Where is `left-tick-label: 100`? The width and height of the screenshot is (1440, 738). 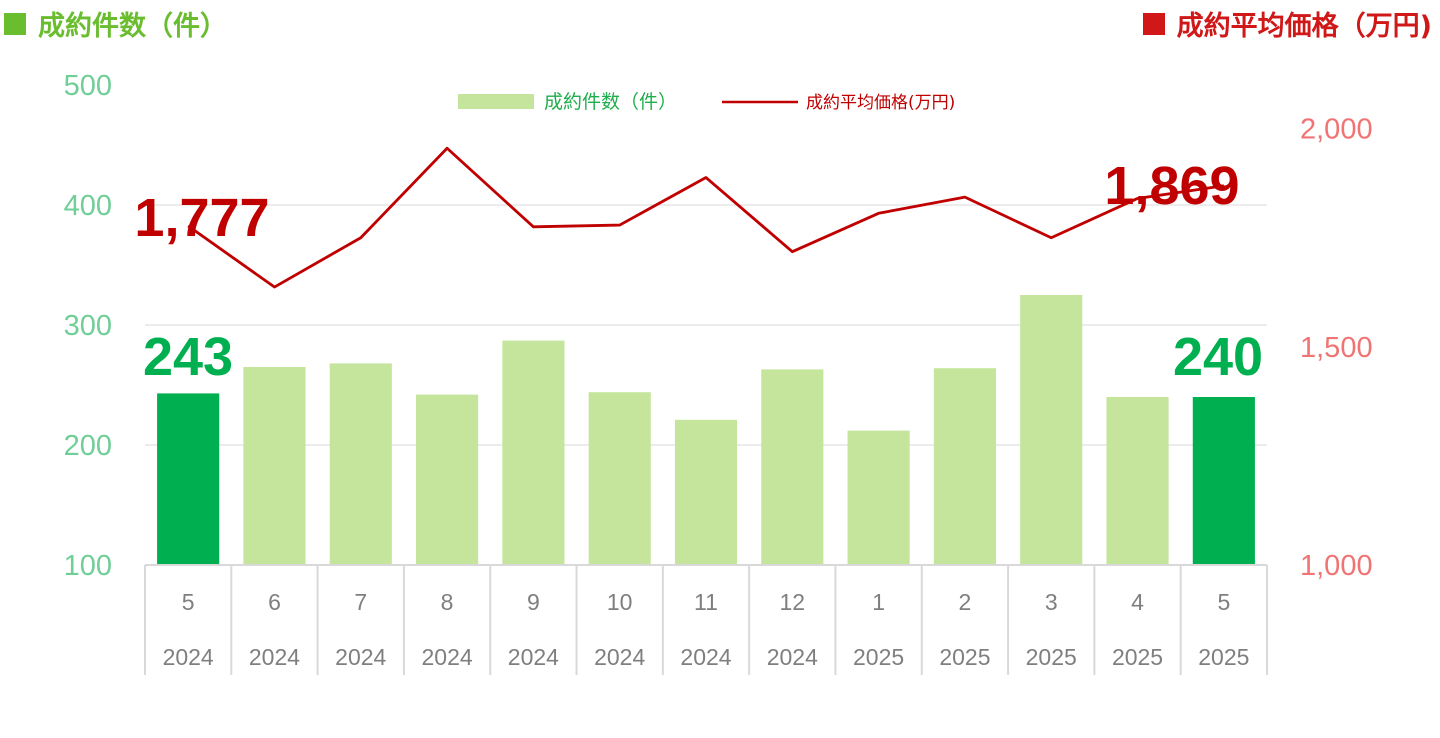 left-tick-label: 100 is located at coordinates (88, 566).